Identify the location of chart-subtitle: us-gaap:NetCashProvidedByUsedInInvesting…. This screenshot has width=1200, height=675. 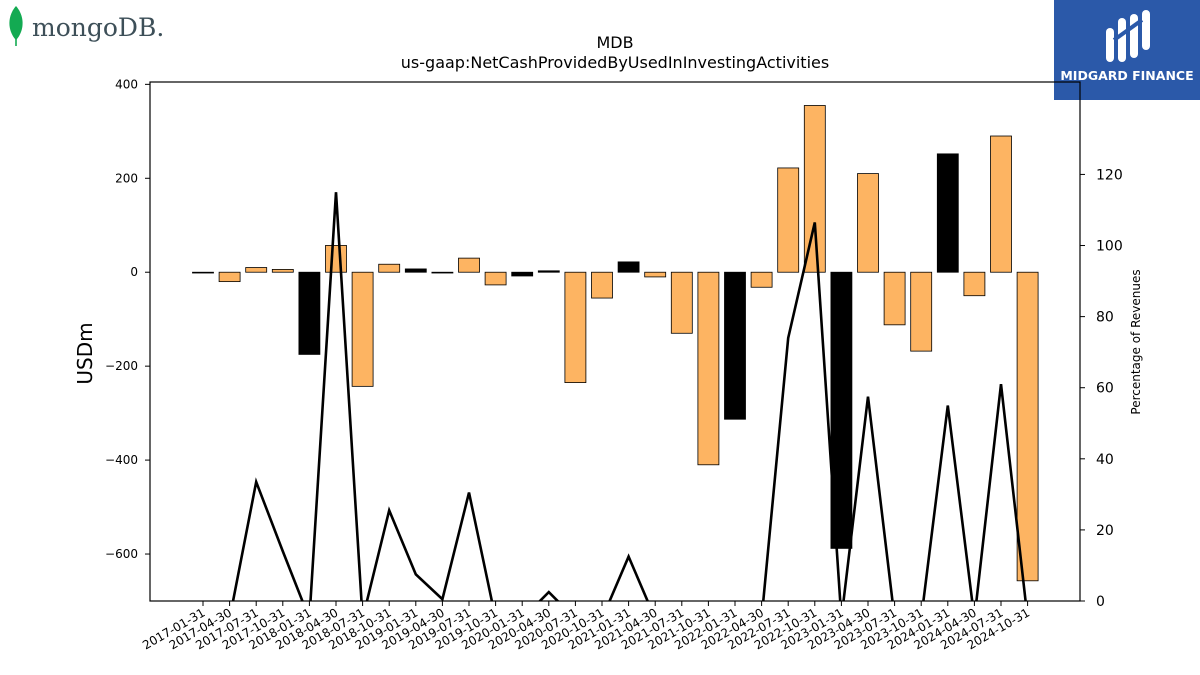
(615, 62).